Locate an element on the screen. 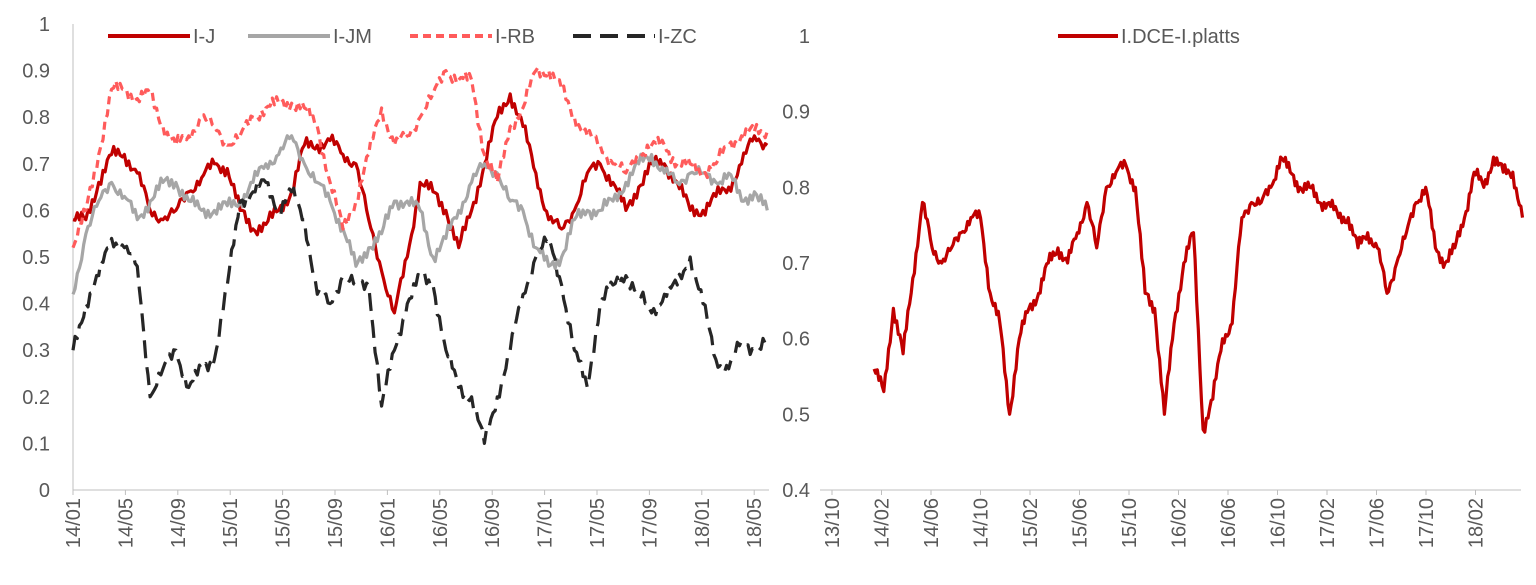  x-tick-label: 17/05 is located at coordinates (598, 523).